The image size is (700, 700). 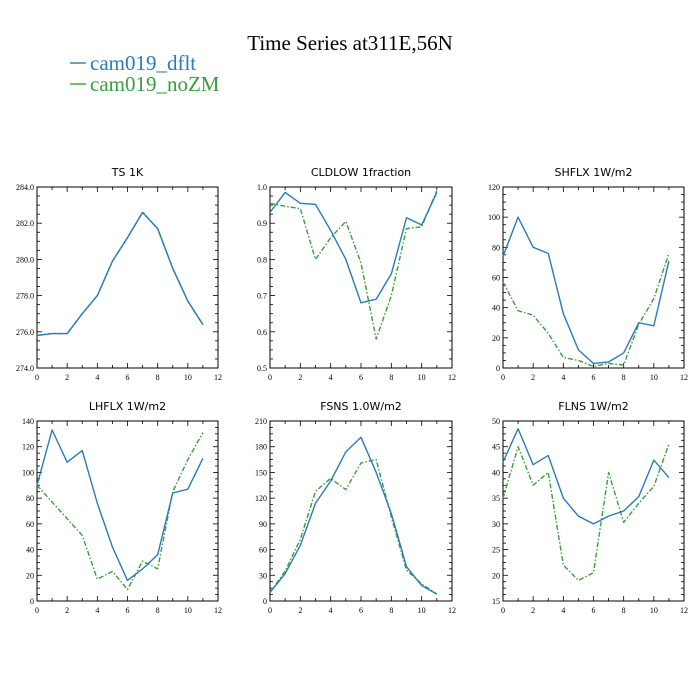 I want to click on panel-title-3: LHFLX 1W/m2, so click(x=127, y=406).